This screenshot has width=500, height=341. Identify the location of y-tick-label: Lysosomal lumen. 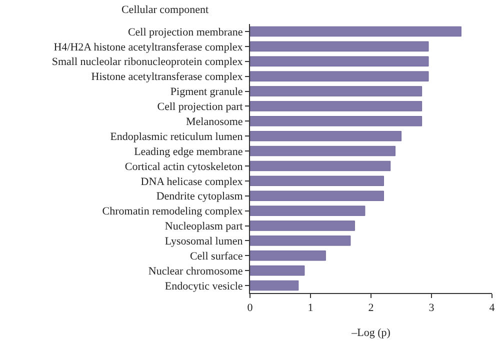
(204, 242).